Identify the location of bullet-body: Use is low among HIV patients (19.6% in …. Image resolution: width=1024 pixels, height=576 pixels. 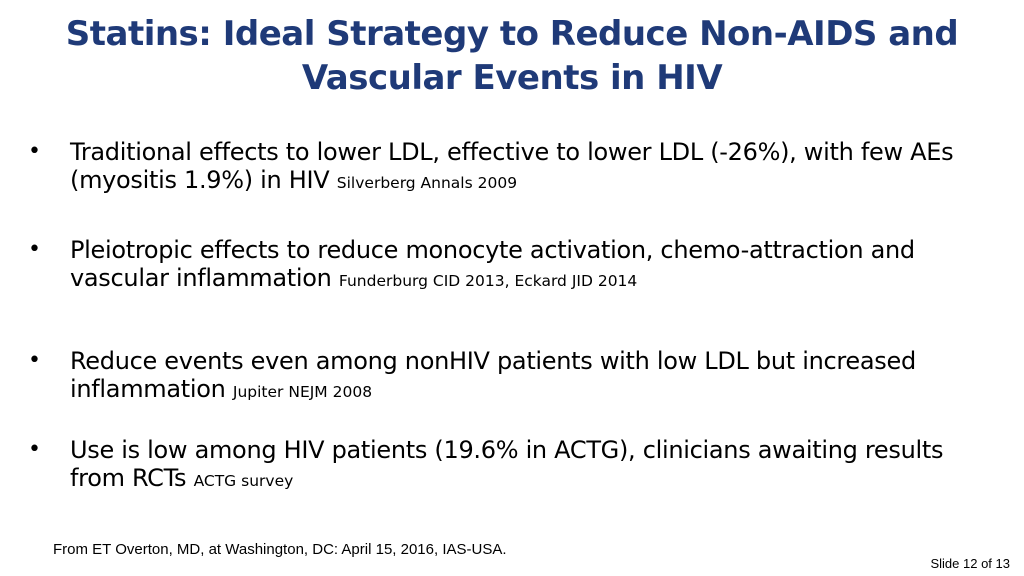
(507, 464).